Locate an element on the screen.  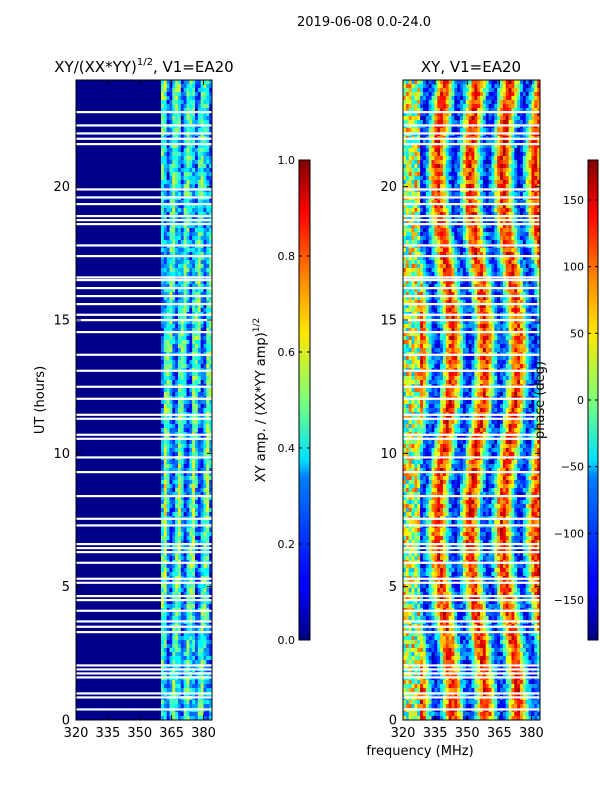
amplitude-y-tick-label: 0 is located at coordinates (66, 721).